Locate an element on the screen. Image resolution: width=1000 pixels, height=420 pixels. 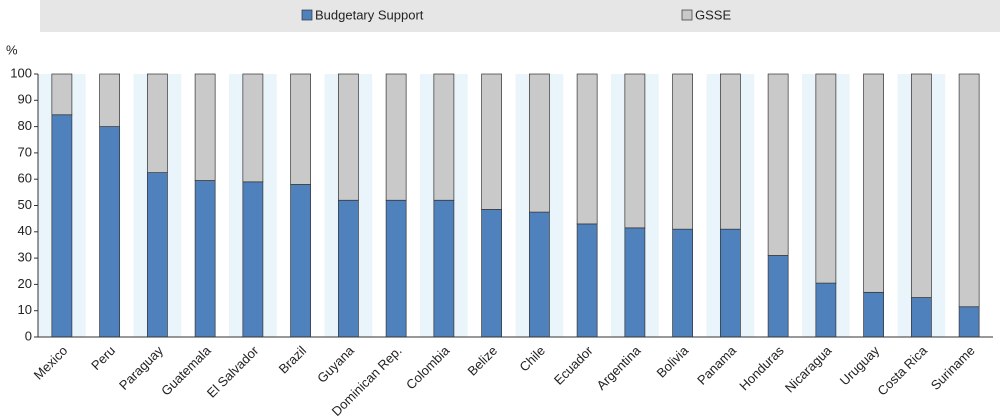
y-tick-label: 60 is located at coordinates (25, 178).